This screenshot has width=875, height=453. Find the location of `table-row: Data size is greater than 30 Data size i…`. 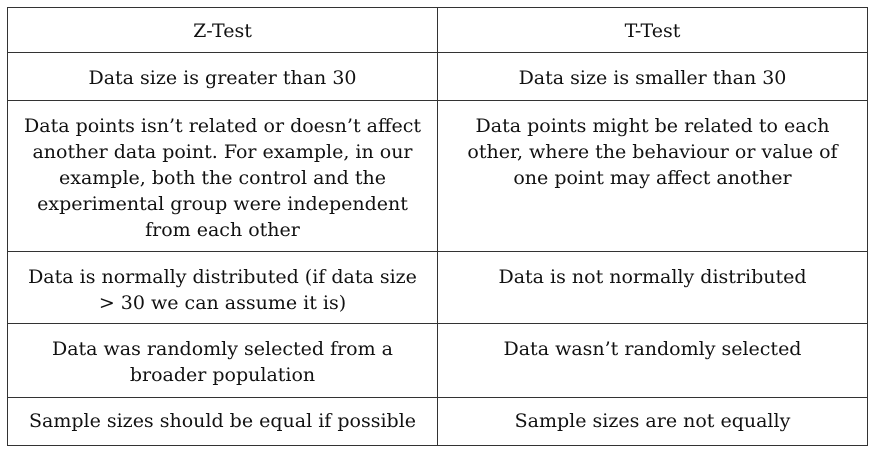

table-row: Data size is greater than 30 Data size i… is located at coordinates (437, 76).